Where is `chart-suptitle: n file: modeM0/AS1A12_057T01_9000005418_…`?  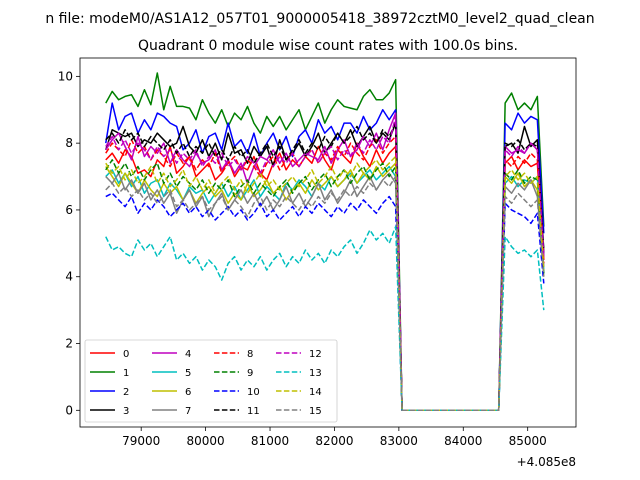 chart-suptitle: n file: modeM0/AS1A12_057T01_9000005418_… is located at coordinates (319, 19).